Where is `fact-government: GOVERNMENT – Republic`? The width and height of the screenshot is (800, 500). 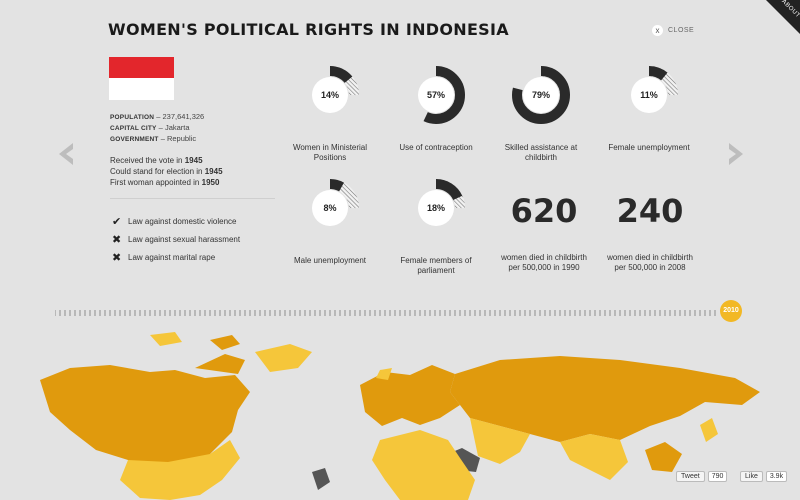
fact-government: GOVERNMENT – Republic is located at coordinates (153, 138).